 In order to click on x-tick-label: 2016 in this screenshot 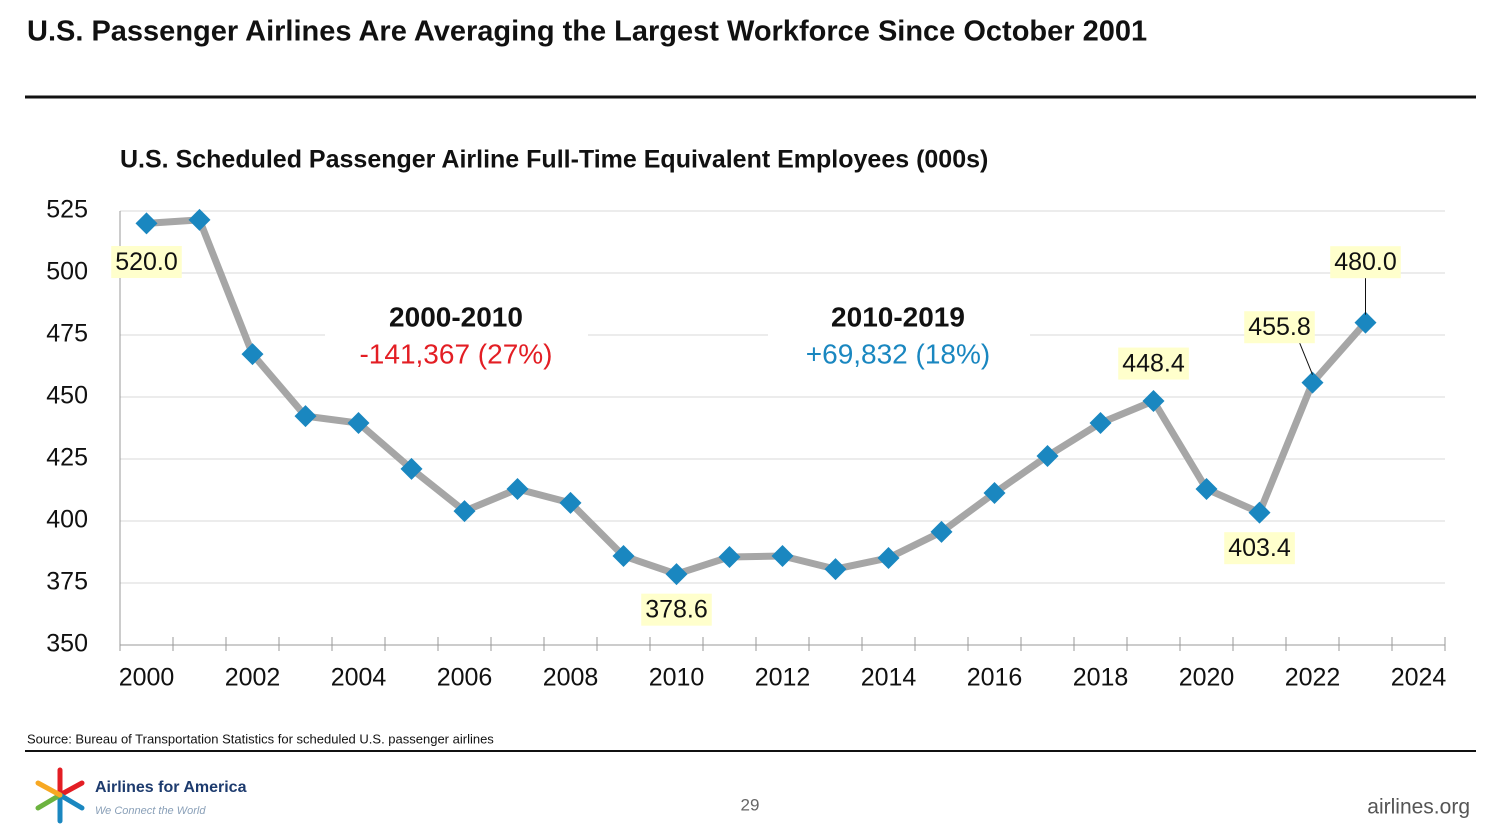, I will do `click(995, 678)`.